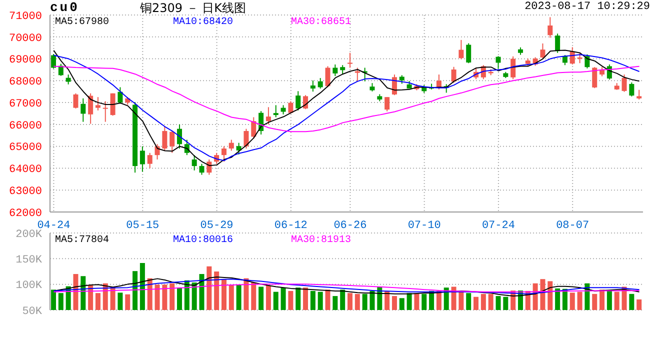  What do you see at coordinates (82, 22) in the screenshot?
I see `text: MA5:67980` at bounding box center [82, 22].